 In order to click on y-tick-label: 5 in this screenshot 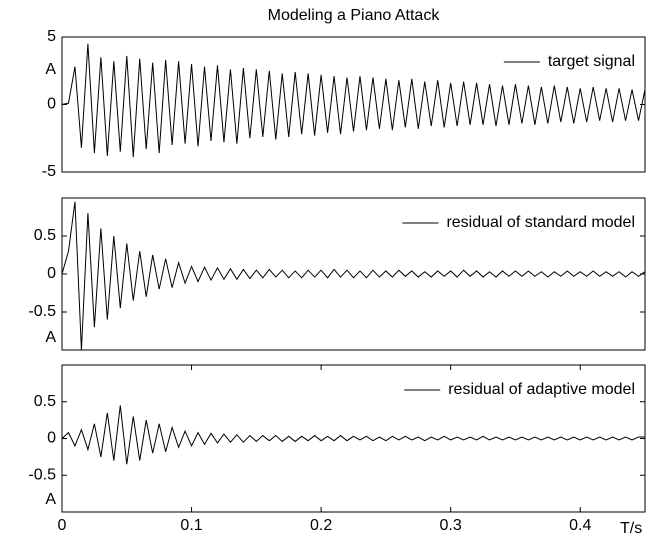, I will do `click(51, 36)`.